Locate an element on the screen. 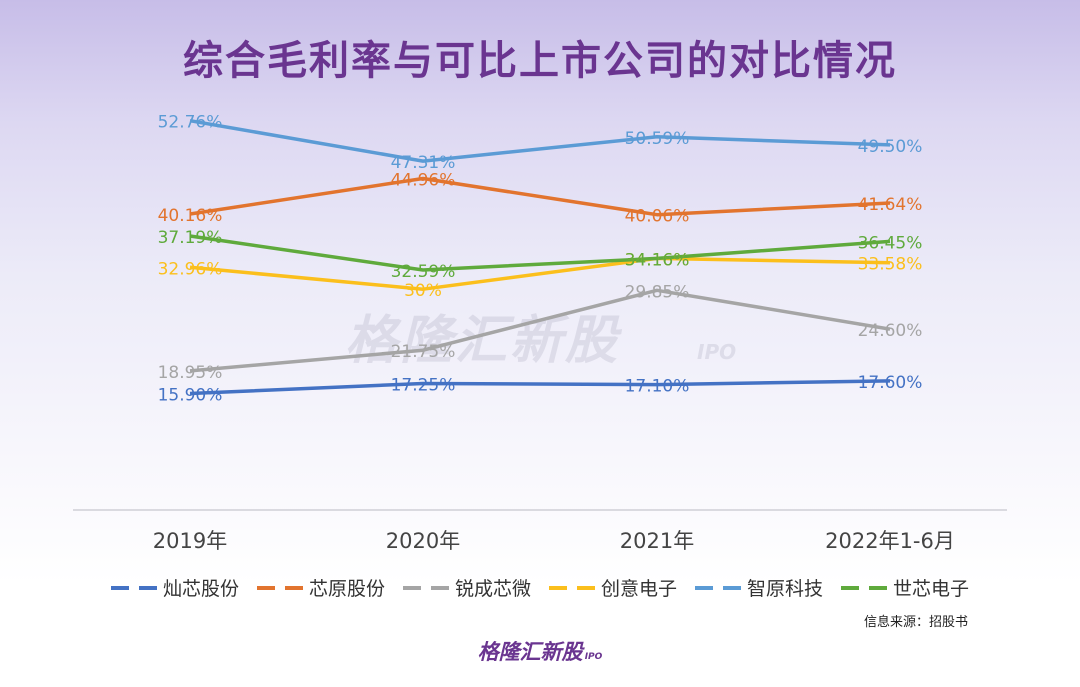 Image resolution: width=1080 pixels, height=687 pixels. legend-item: 创意电子 is located at coordinates (613, 587).